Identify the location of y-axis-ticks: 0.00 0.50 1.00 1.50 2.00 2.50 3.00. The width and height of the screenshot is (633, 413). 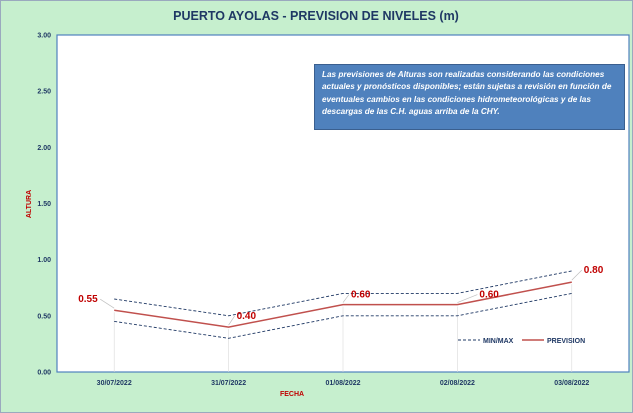
(44, 205).